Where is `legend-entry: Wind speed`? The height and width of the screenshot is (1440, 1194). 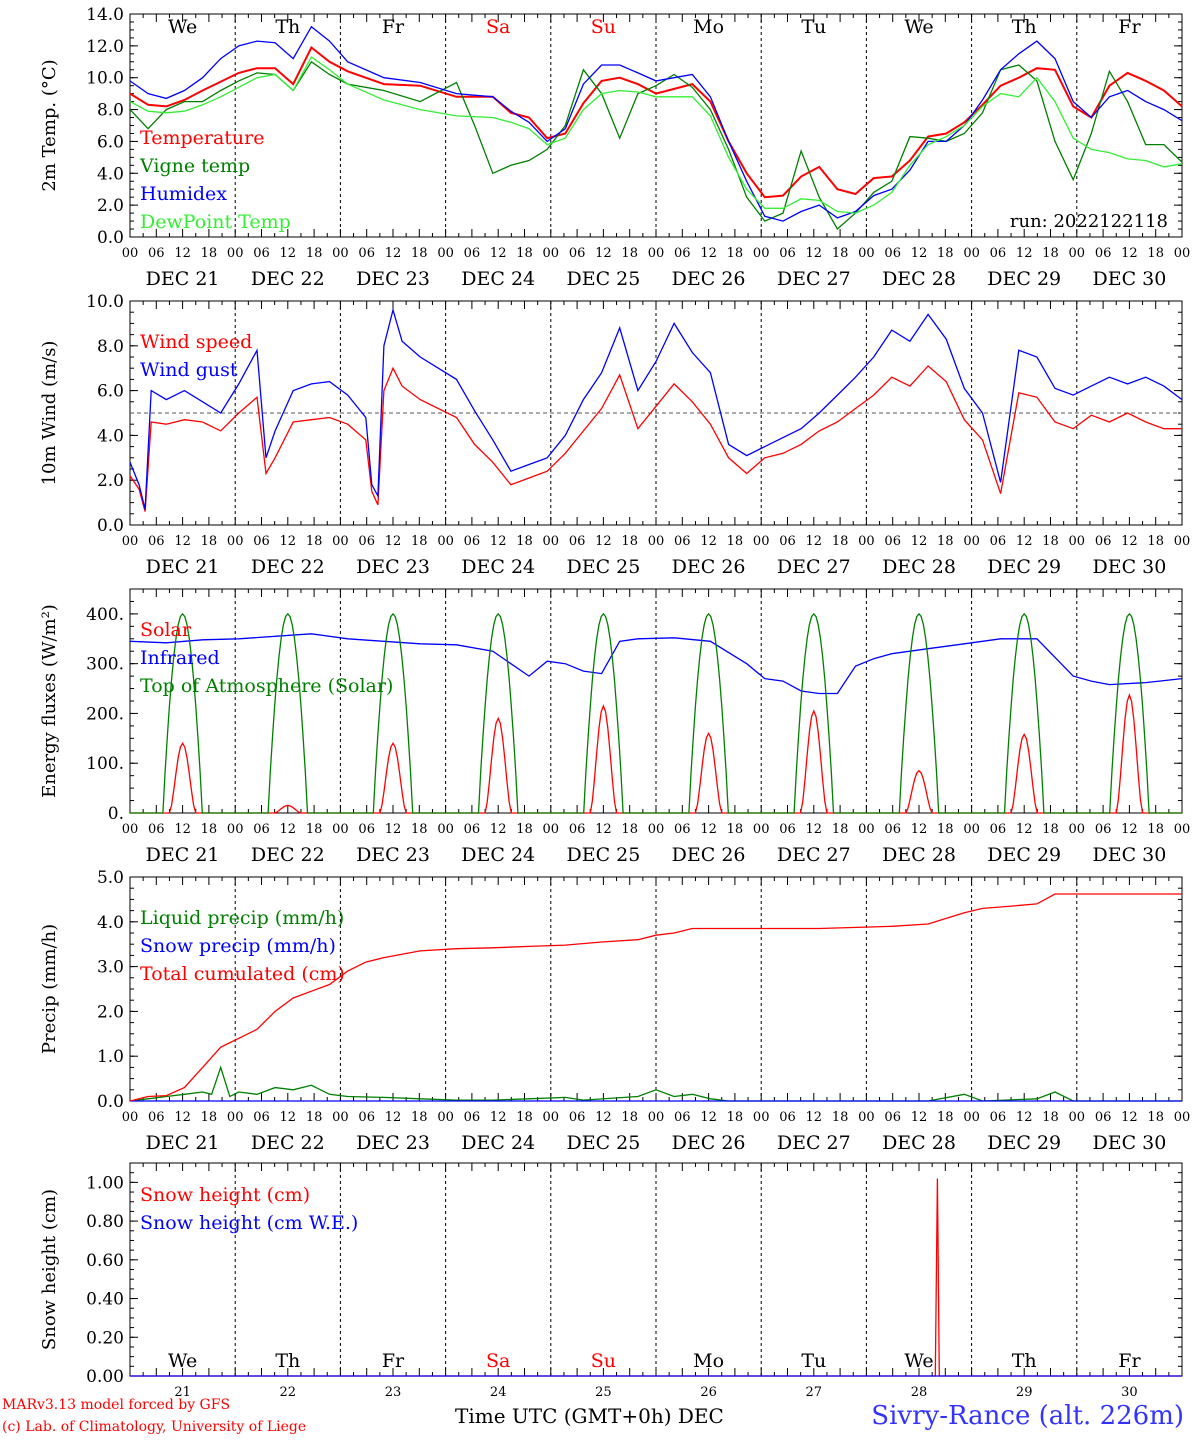 legend-entry: Wind speed is located at coordinates (196, 342).